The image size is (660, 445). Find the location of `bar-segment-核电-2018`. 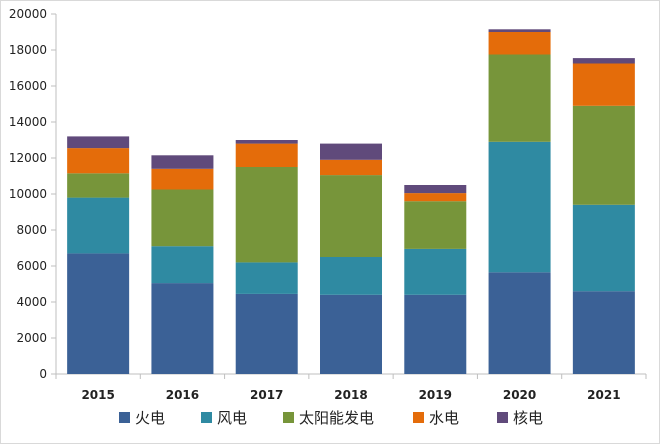

bar-segment-核电-2018 is located at coordinates (351, 151).